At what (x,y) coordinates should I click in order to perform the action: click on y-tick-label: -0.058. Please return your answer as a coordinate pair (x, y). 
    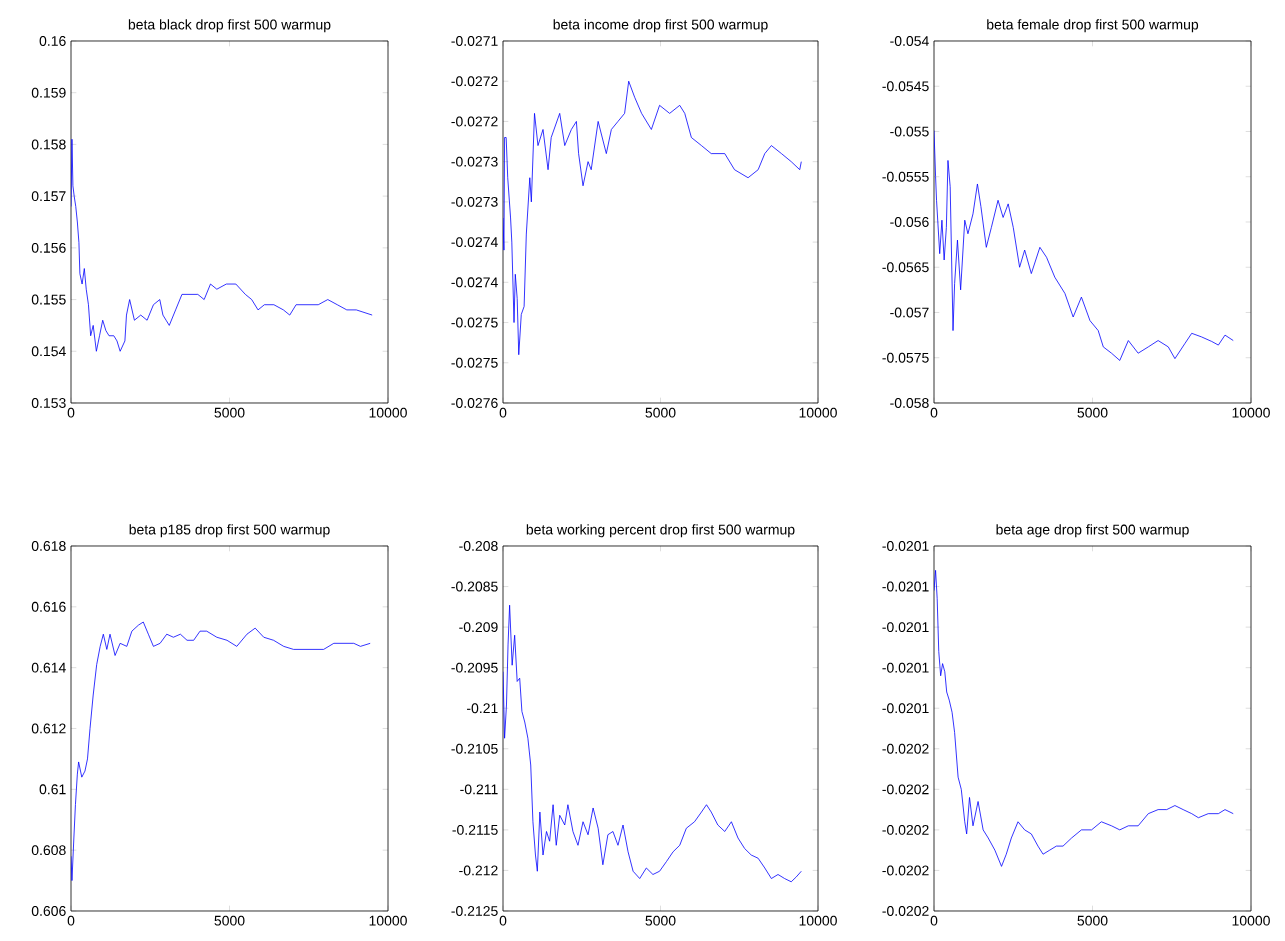
    Looking at the image, I should click on (909, 403).